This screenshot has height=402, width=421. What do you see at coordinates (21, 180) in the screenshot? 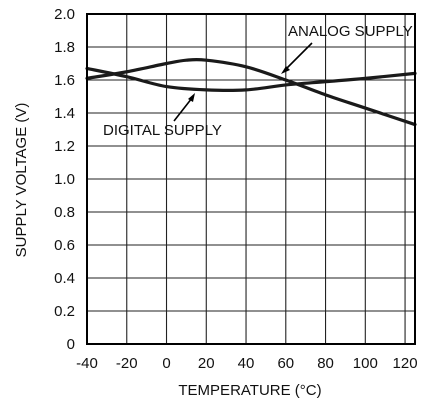
I see `y-axis-title: SUPPLY VOLTAGE (V)` at bounding box center [21, 180].